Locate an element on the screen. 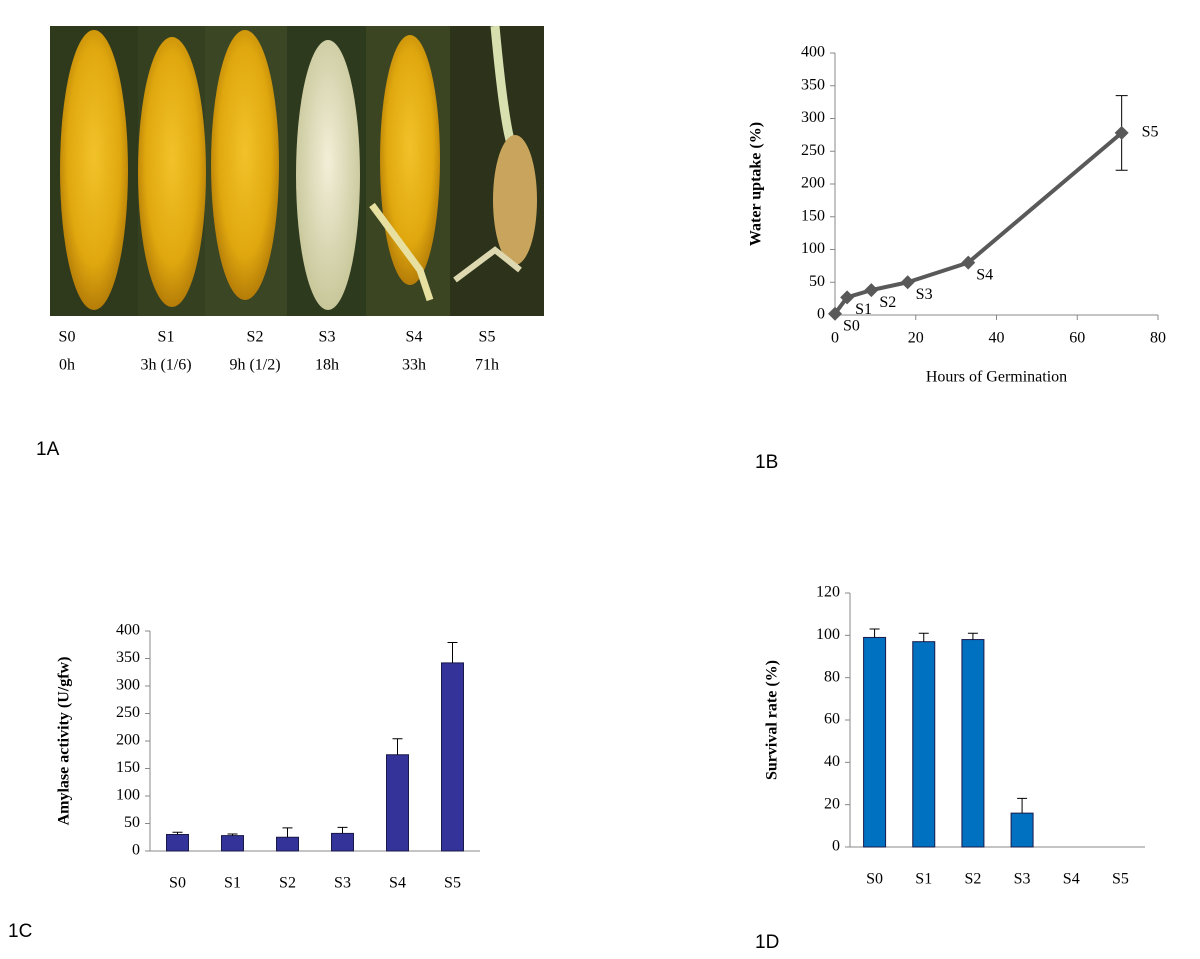 The image size is (1200, 959). time-label: 33h is located at coordinates (414, 365).